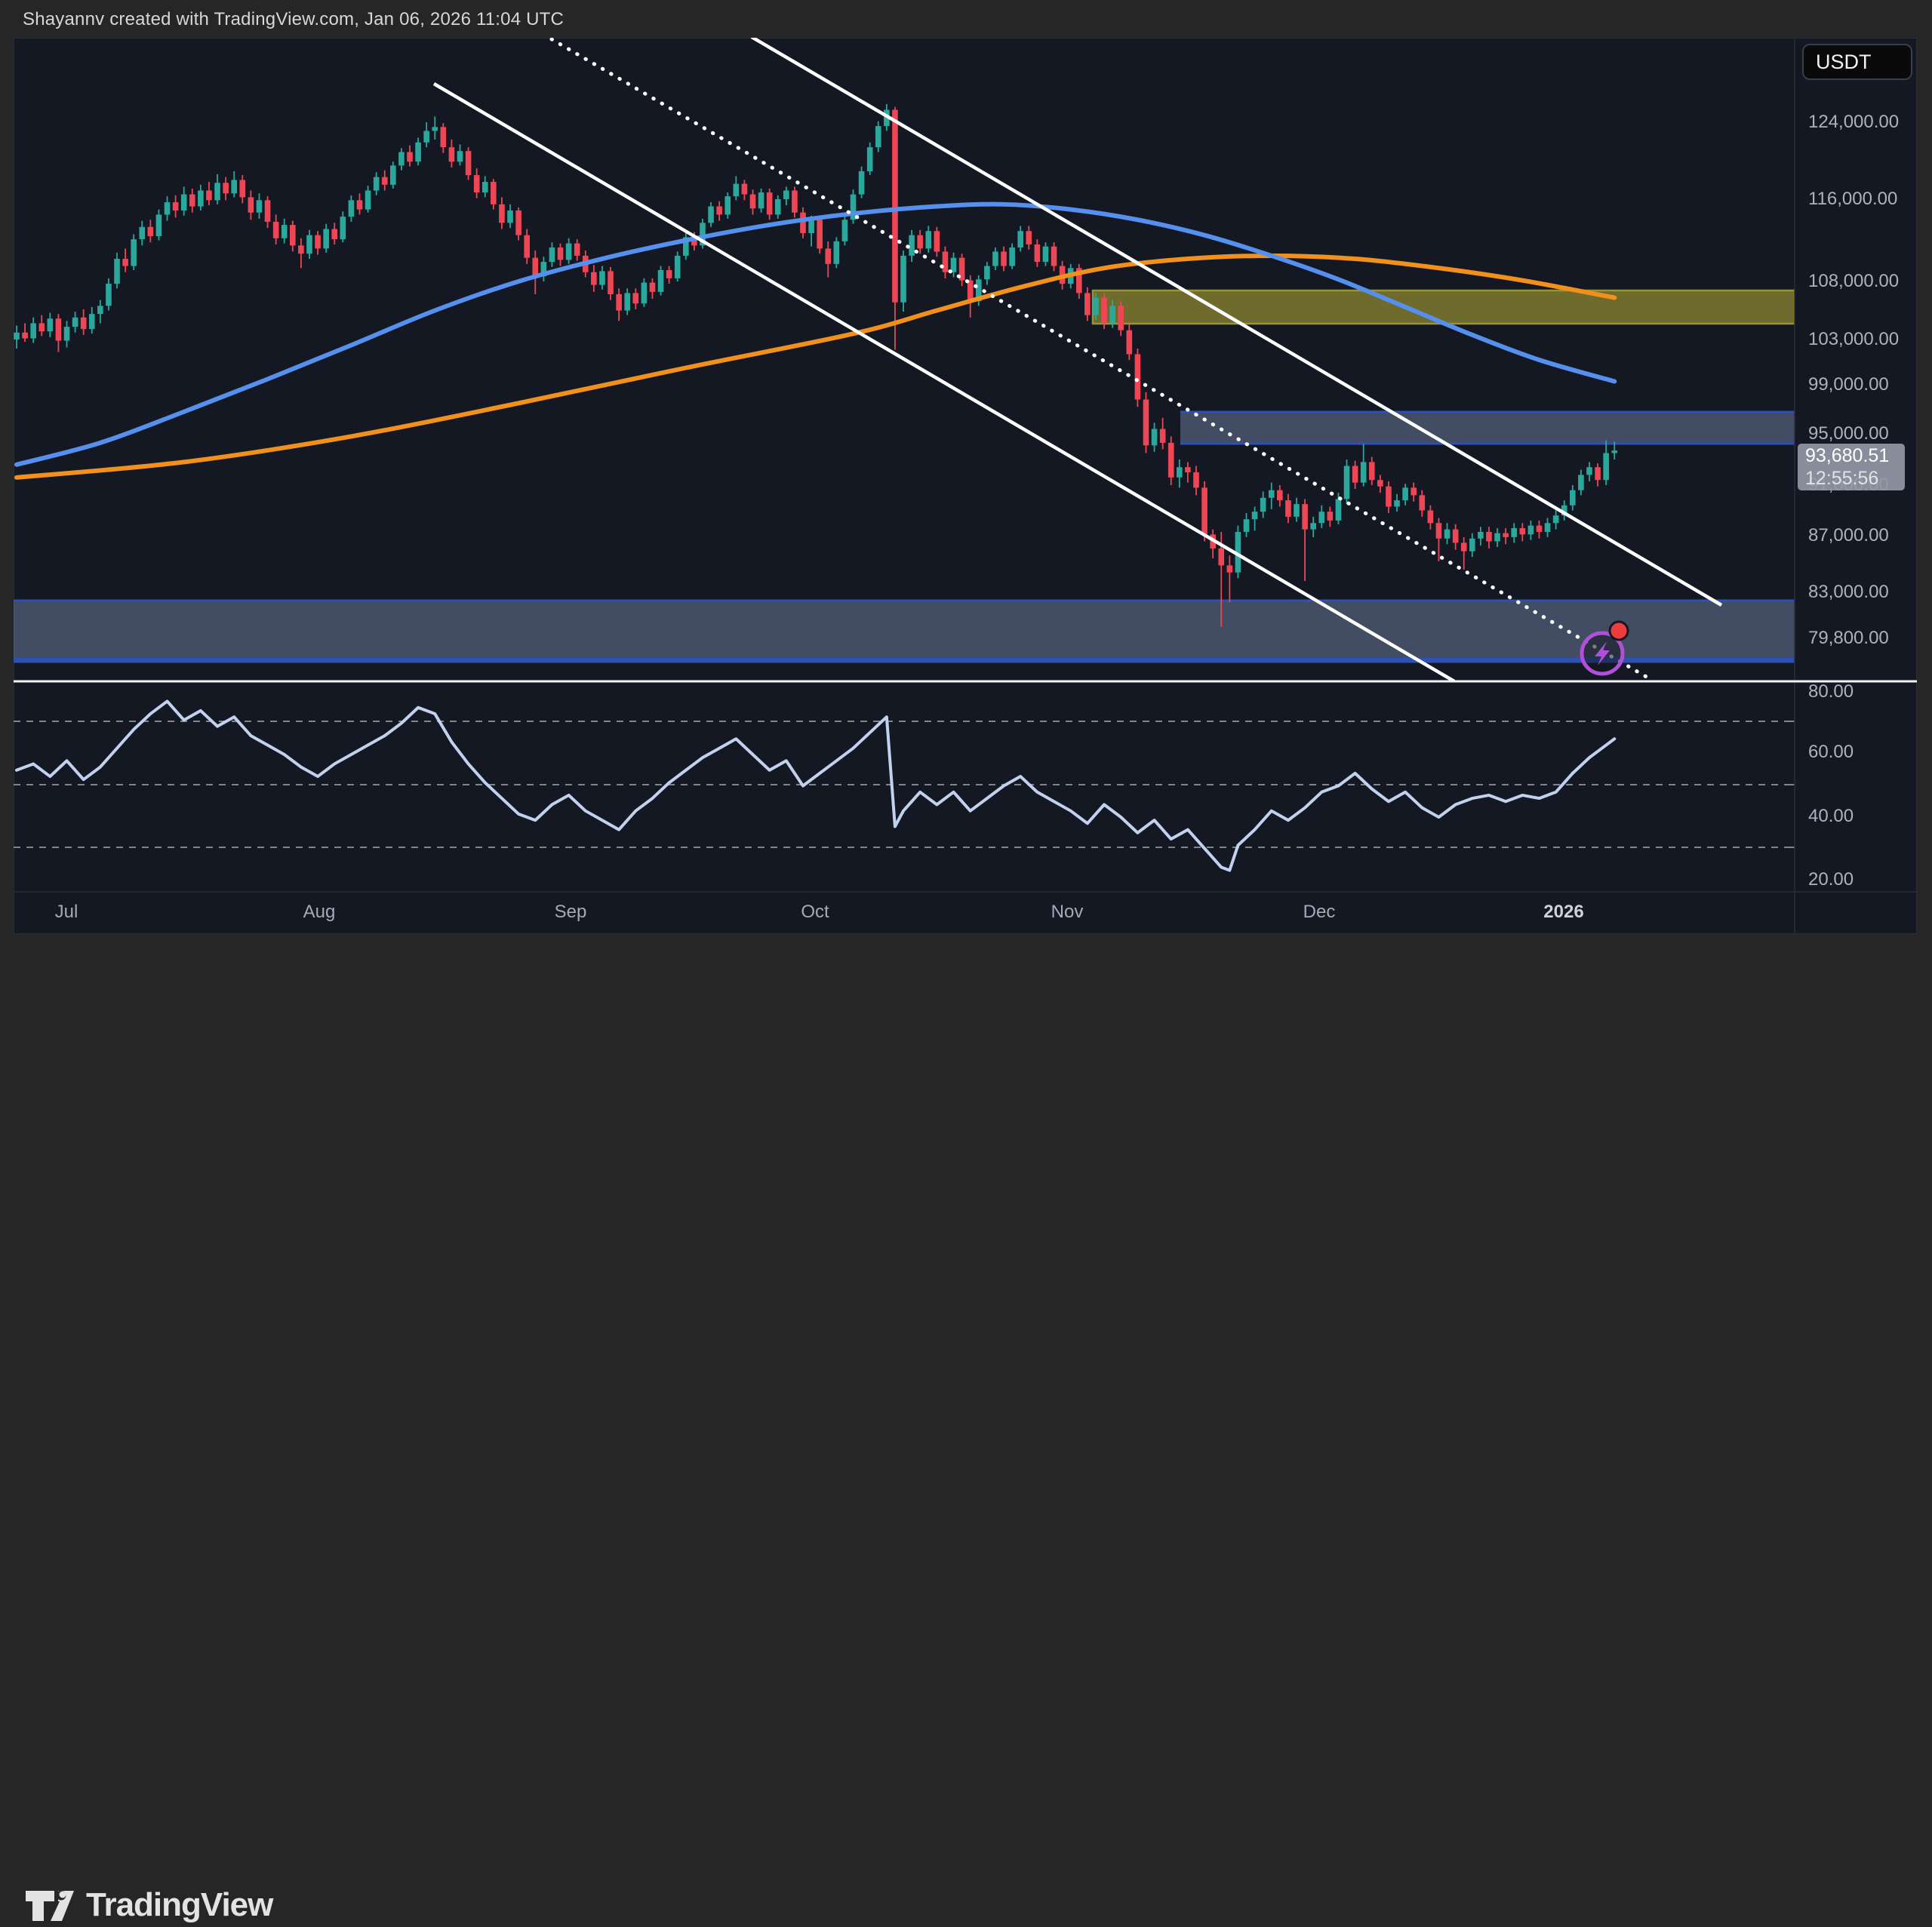  What do you see at coordinates (1067, 912) in the screenshot?
I see `time-tick-label: Nov` at bounding box center [1067, 912].